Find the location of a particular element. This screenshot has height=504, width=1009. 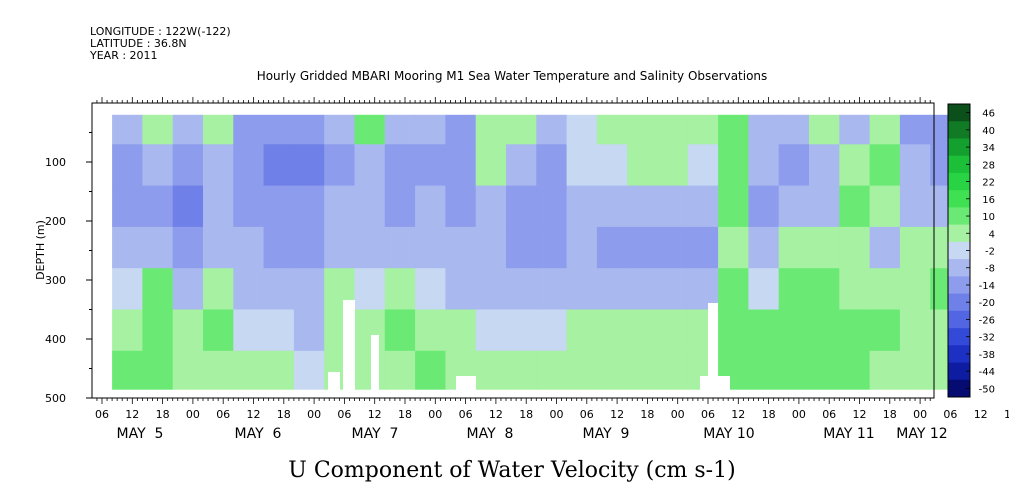

day-label: MAY 12 is located at coordinates (921, 434).